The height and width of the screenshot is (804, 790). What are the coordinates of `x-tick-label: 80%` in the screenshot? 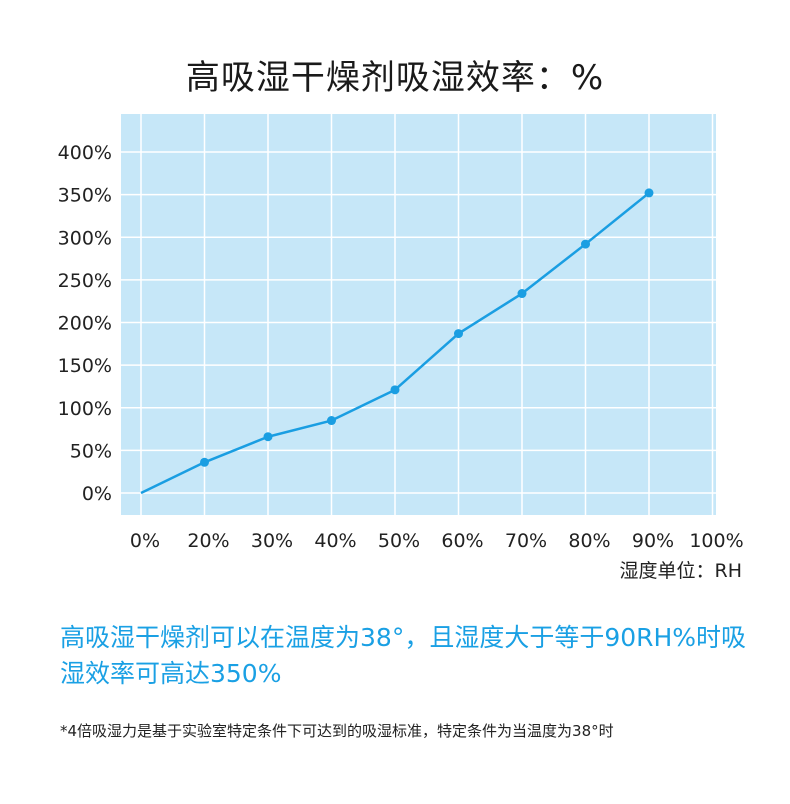 It's located at (589, 541).